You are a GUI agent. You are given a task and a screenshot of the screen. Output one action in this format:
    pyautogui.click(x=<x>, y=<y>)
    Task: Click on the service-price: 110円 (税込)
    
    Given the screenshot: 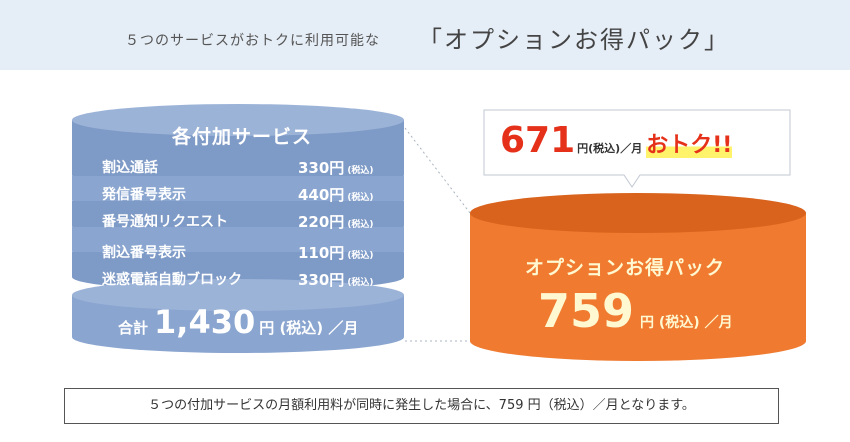 What is the action you would take?
    pyautogui.click(x=336, y=253)
    